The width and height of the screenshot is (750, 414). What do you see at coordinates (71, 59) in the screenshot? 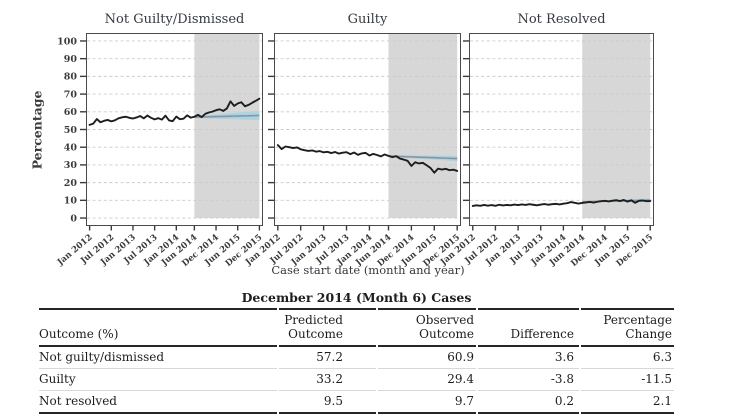
I see `svg-text: 90` at bounding box center [71, 59].